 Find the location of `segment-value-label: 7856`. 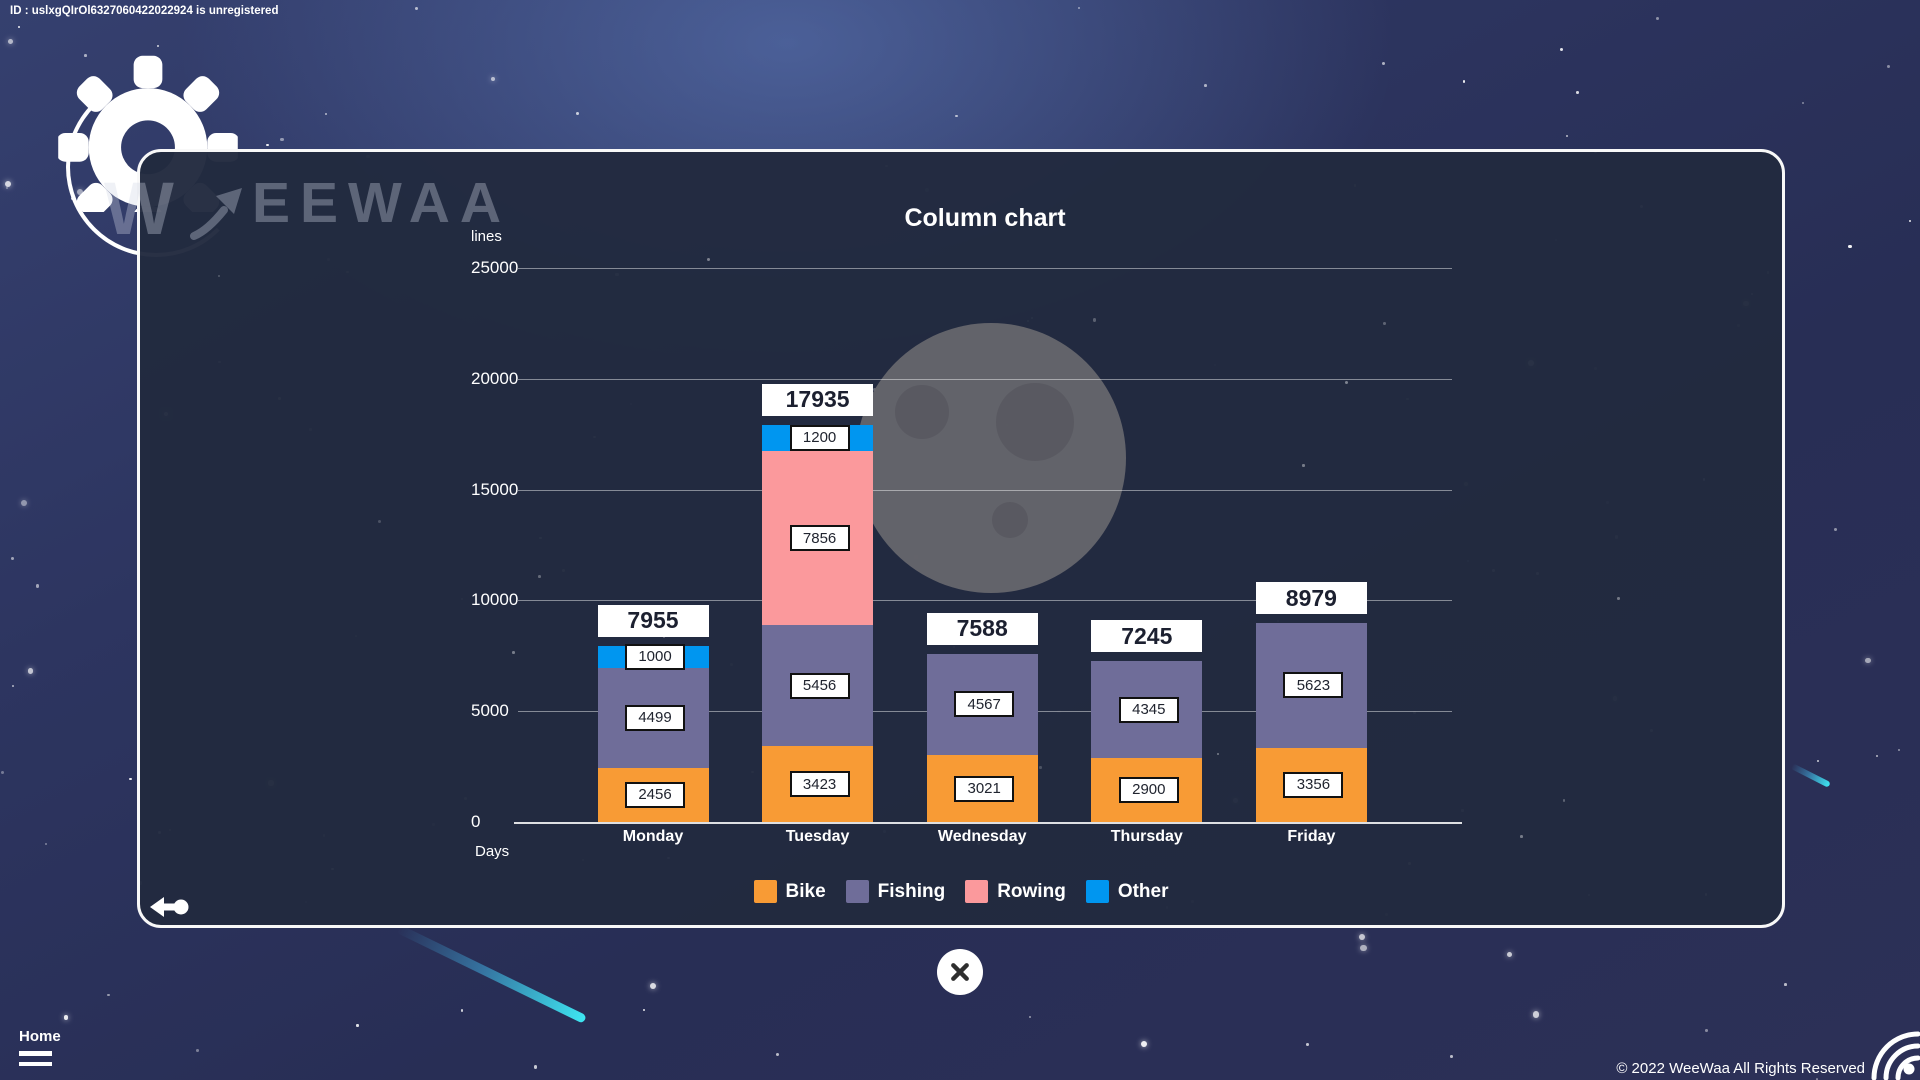

segment-value-label: 7856 is located at coordinates (819, 538).